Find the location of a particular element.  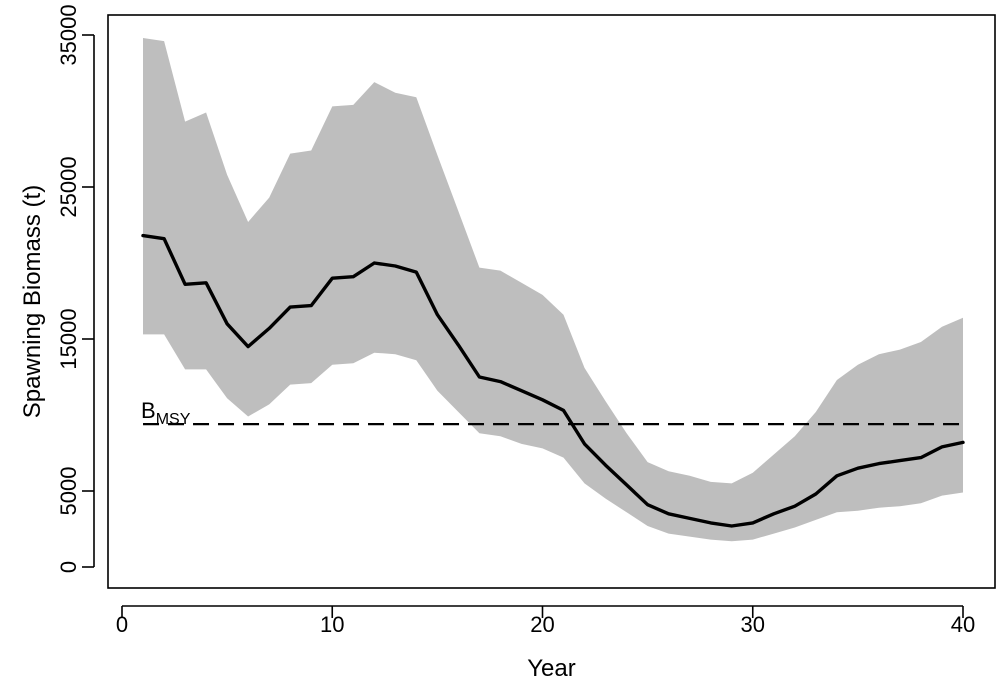

x-tick-label: 0 is located at coordinates (122, 624).